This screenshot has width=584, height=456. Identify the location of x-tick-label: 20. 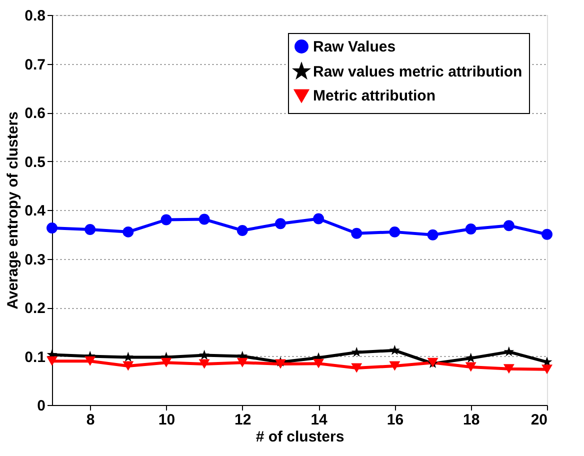
(539, 420).